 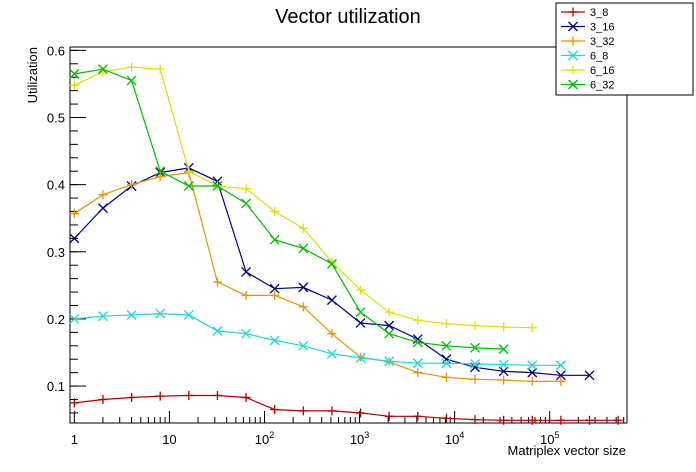 I want to click on series-line, so click(x=346, y=407).